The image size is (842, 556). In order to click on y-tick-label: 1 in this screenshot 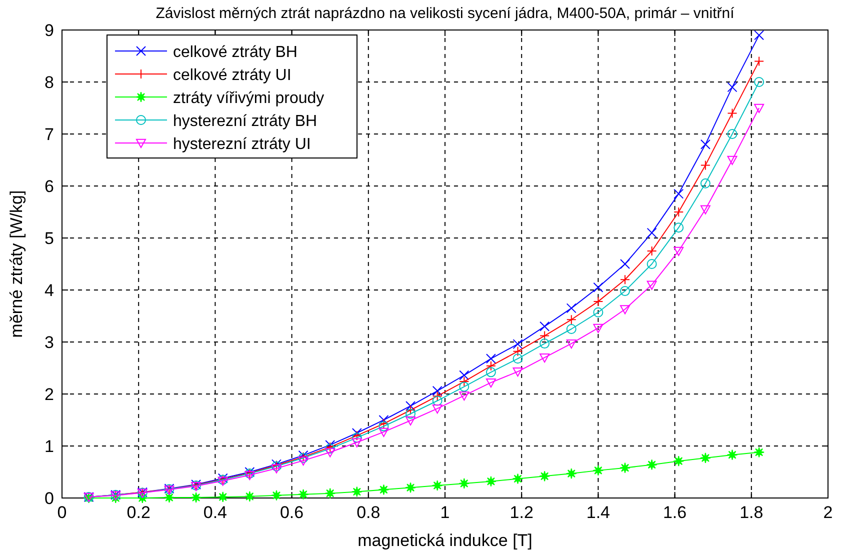, I will do `click(49, 446)`.